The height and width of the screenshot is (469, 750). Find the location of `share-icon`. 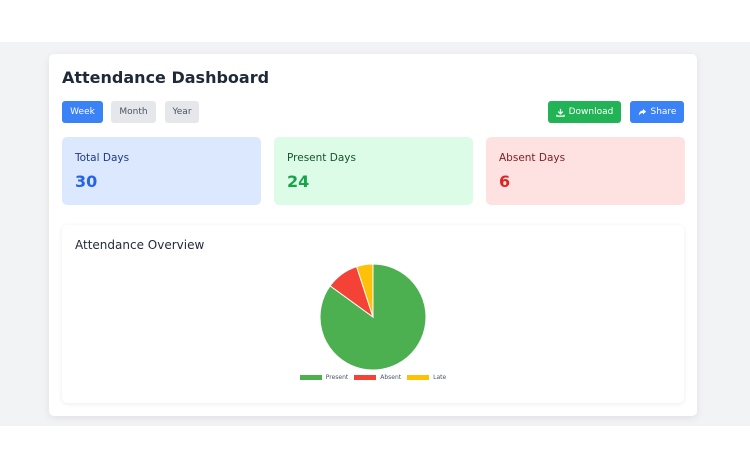

share-icon is located at coordinates (642, 112).